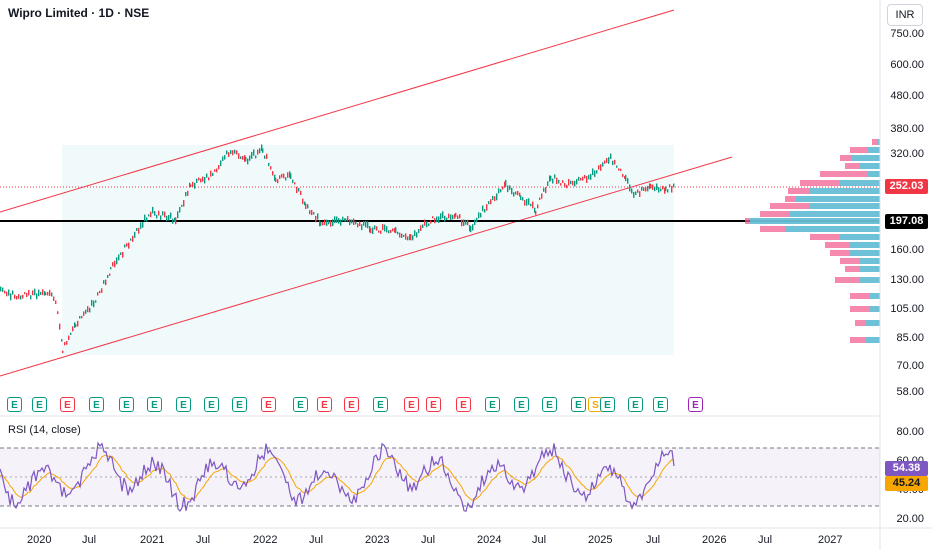 This screenshot has height=550, width=932. Describe the element at coordinates (907, 309) in the screenshot. I see `price-tick-label: 105.00` at that location.